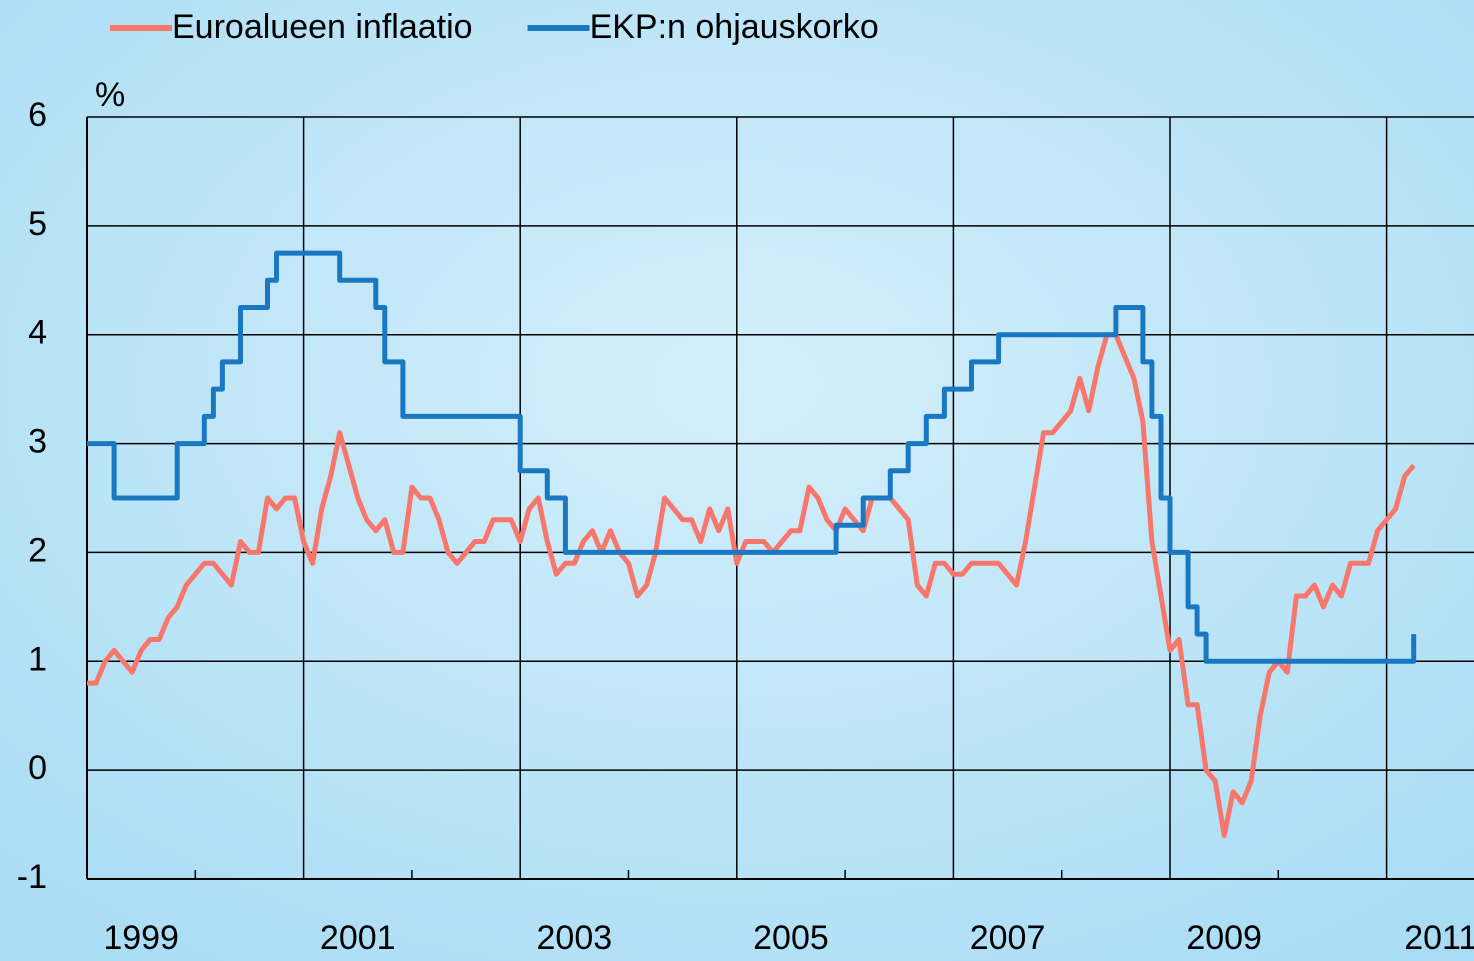  Describe the element at coordinates (358, 938) in the screenshot. I see `x-tick-label: 2001` at that location.